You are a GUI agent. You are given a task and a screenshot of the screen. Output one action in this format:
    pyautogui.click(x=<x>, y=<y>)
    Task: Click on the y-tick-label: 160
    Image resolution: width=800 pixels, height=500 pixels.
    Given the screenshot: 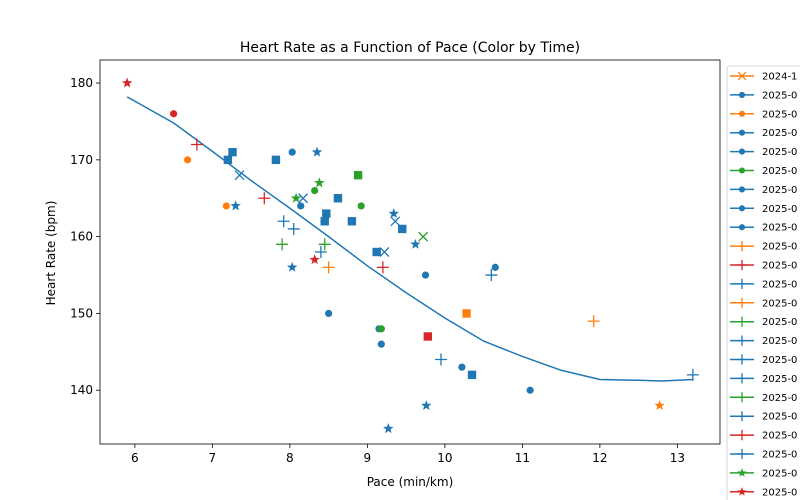 What is the action you would take?
    pyautogui.click(x=81, y=237)
    